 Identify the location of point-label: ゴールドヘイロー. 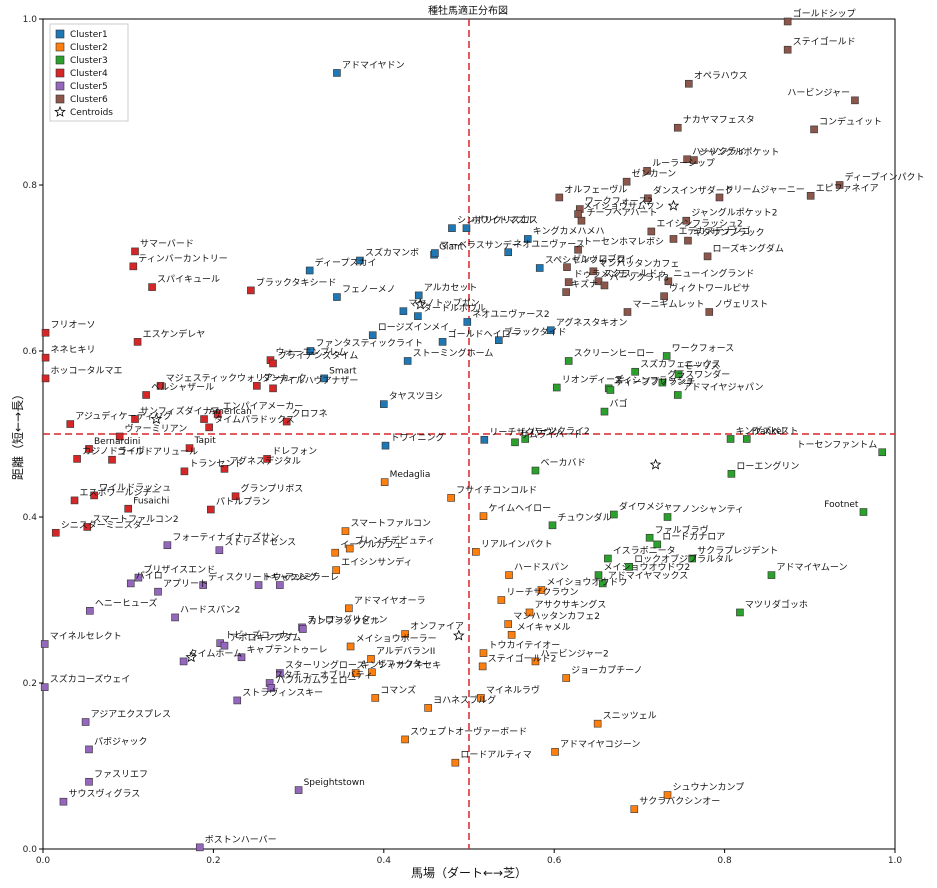
(484, 334).